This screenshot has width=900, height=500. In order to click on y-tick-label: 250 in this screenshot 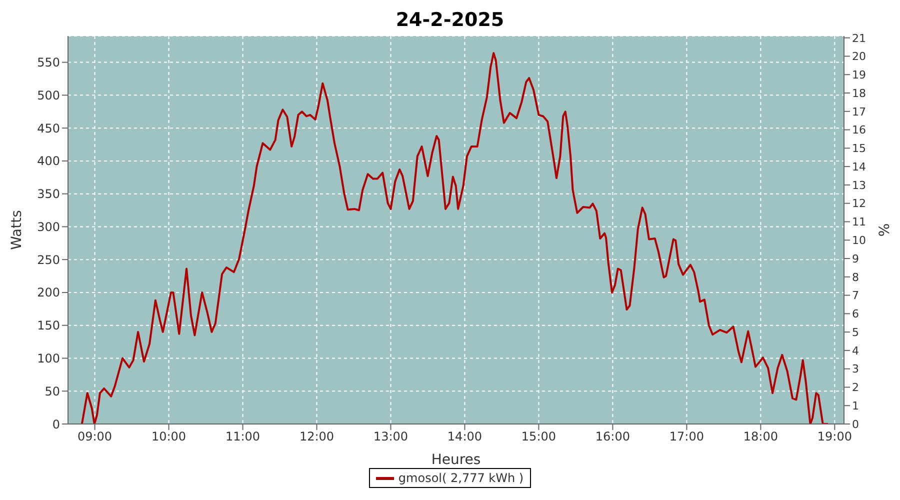, I will do `click(48, 259)`.